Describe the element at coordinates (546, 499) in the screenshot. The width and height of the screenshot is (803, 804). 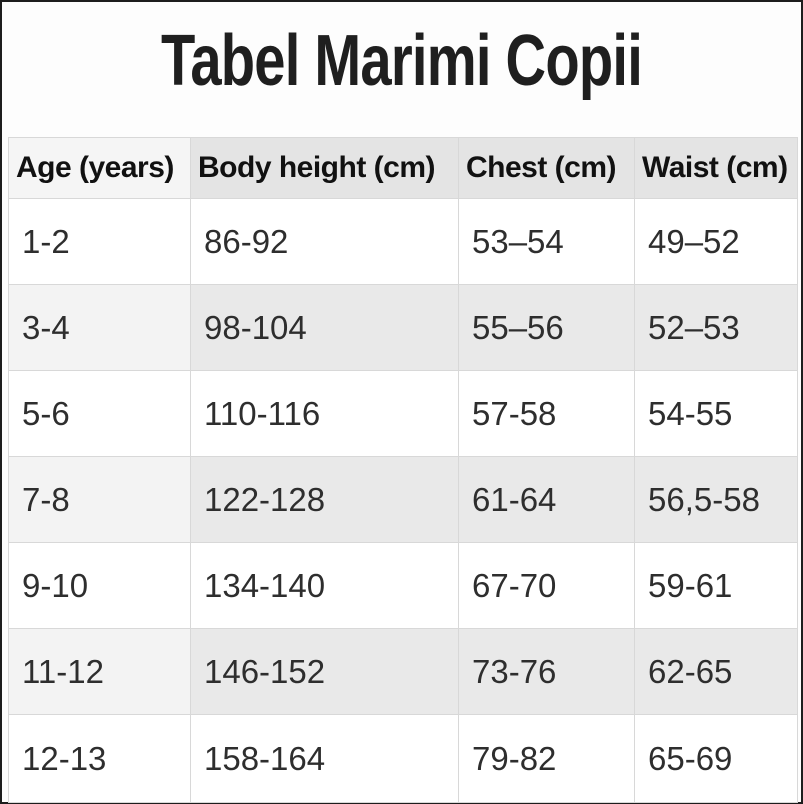
I see `table-cell: 61-64` at that location.